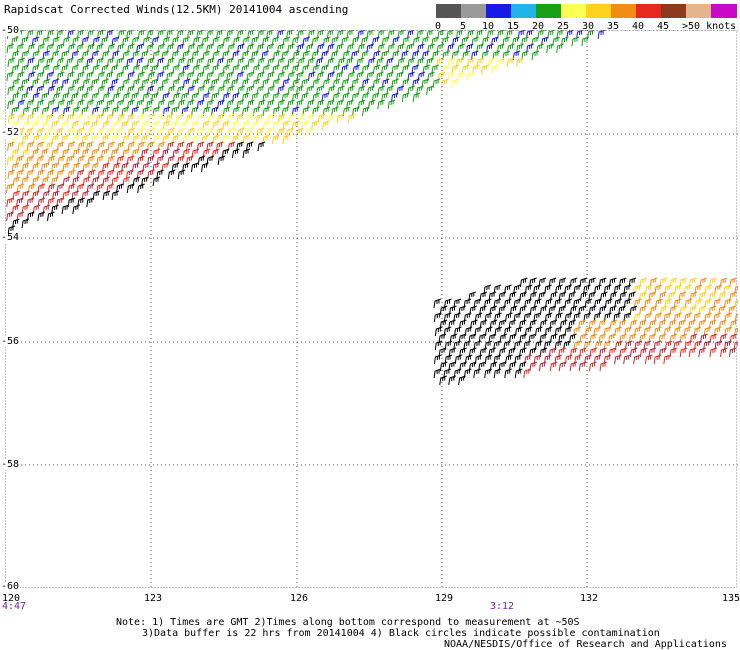 The height and width of the screenshot is (650, 740). What do you see at coordinates (11, 586) in the screenshot?
I see `lat-label: -60` at bounding box center [11, 586].